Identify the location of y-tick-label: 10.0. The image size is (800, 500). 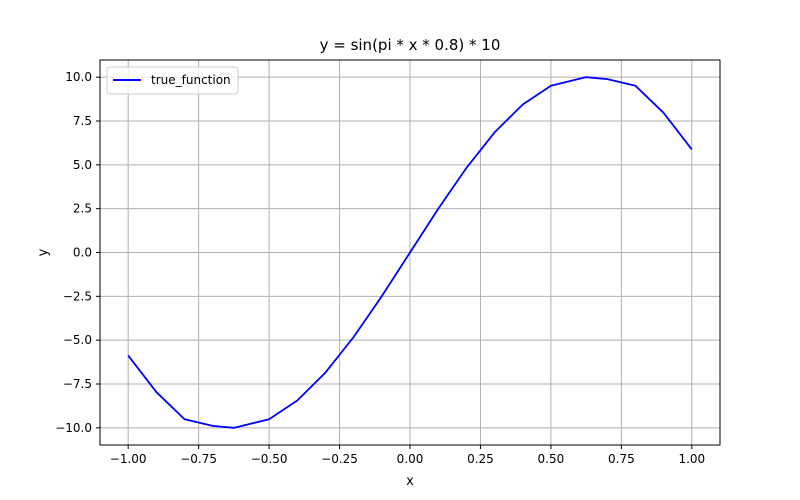
(78, 77).